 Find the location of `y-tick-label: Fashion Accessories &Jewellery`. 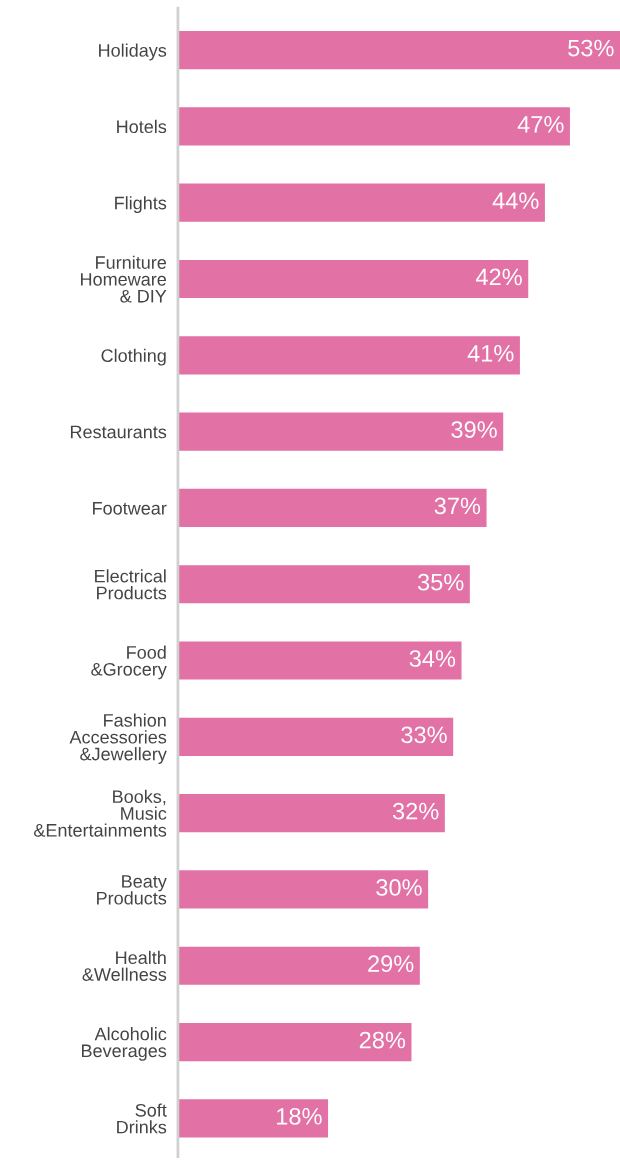

y-tick-label: Fashion Accessories &Jewellery is located at coordinates (118, 738).